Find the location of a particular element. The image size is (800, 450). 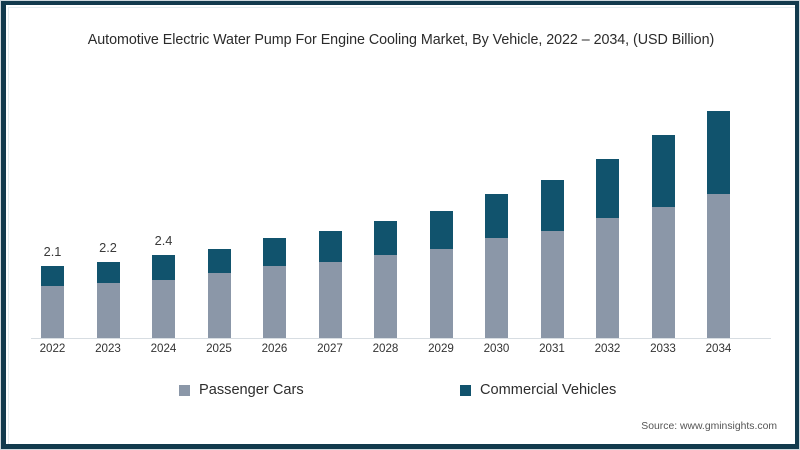

legend-label-commercial-vehicles: Commercial Vehicles is located at coordinates (548, 390).